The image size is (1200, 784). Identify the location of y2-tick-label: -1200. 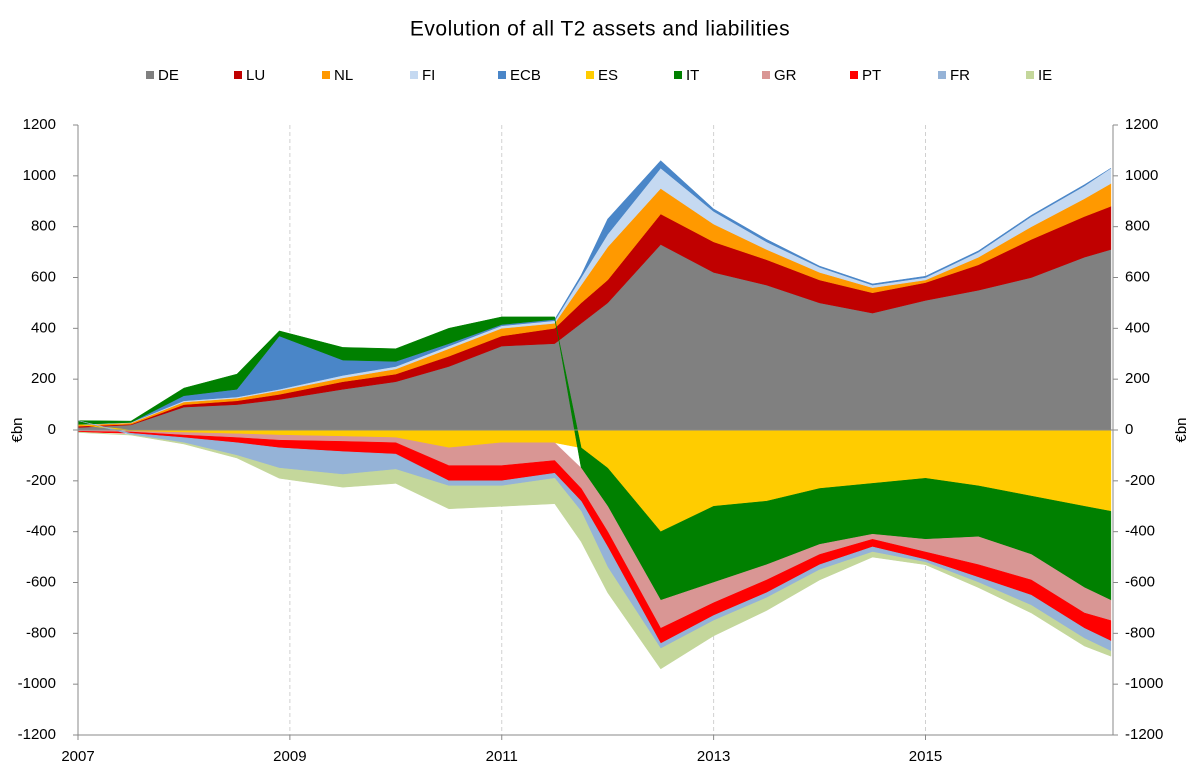
(1144, 734).